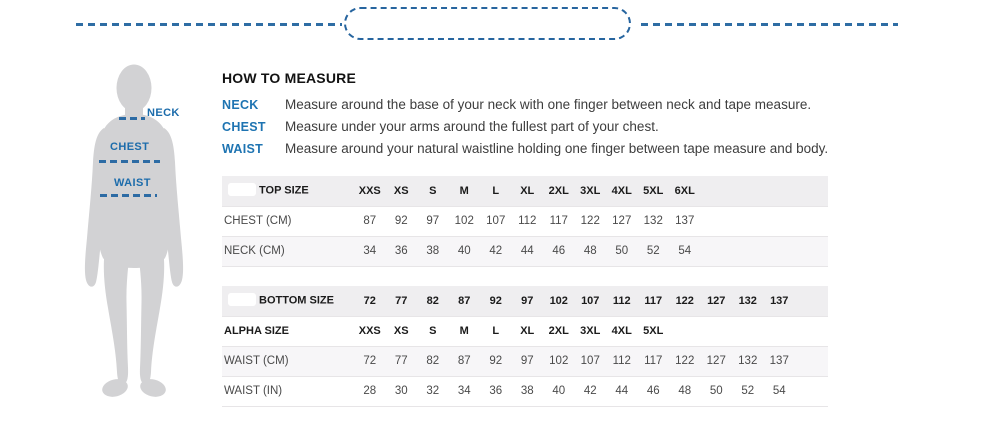  I want to click on size-value: XL, so click(527, 331).